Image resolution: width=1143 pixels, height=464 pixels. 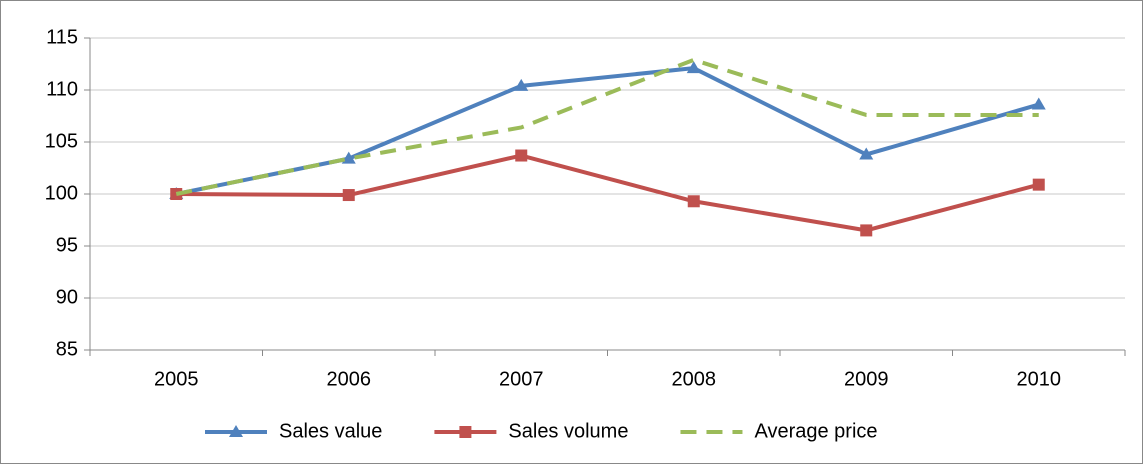 What do you see at coordinates (61, 193) in the screenshot?
I see `y-tick-label: 100` at bounding box center [61, 193].